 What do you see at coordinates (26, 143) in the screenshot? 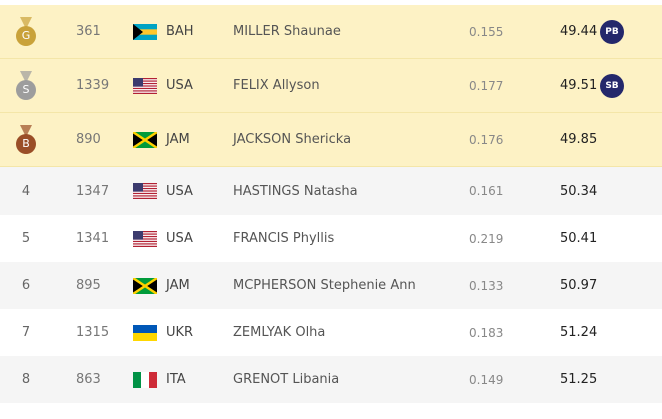
I see `medal-letter: B` at bounding box center [26, 143].